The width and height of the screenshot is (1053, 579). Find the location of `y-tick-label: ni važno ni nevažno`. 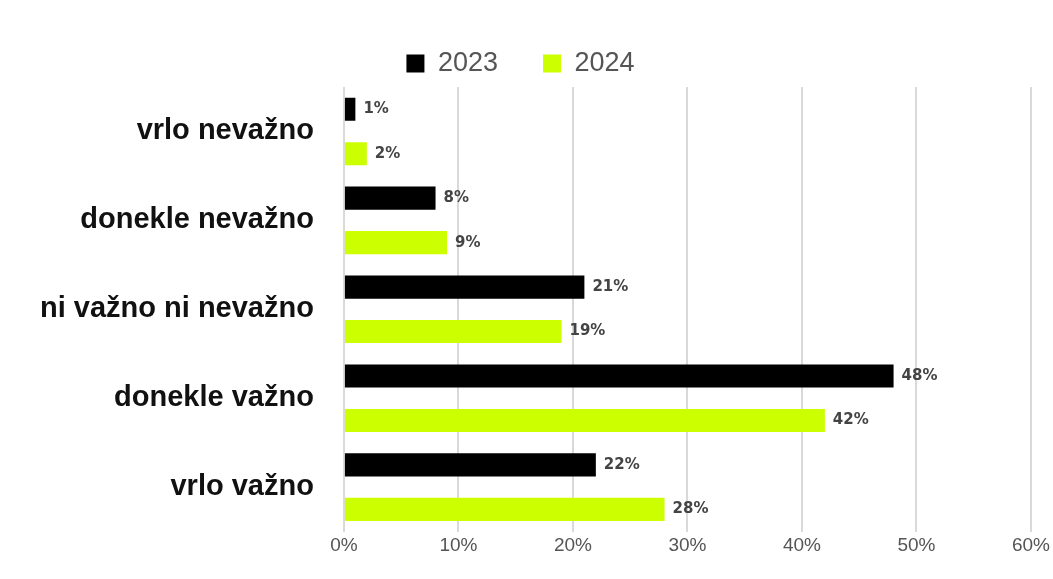

y-tick-label: ni važno ni nevažno is located at coordinates (176, 307).